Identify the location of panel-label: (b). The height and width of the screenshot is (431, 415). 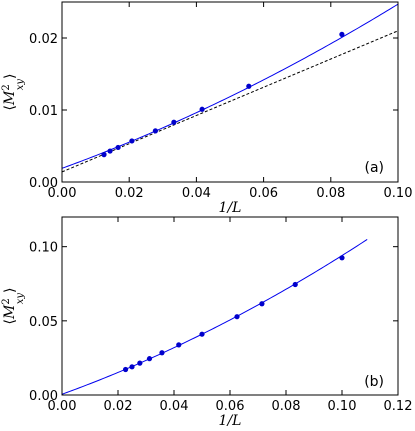
(374, 382).